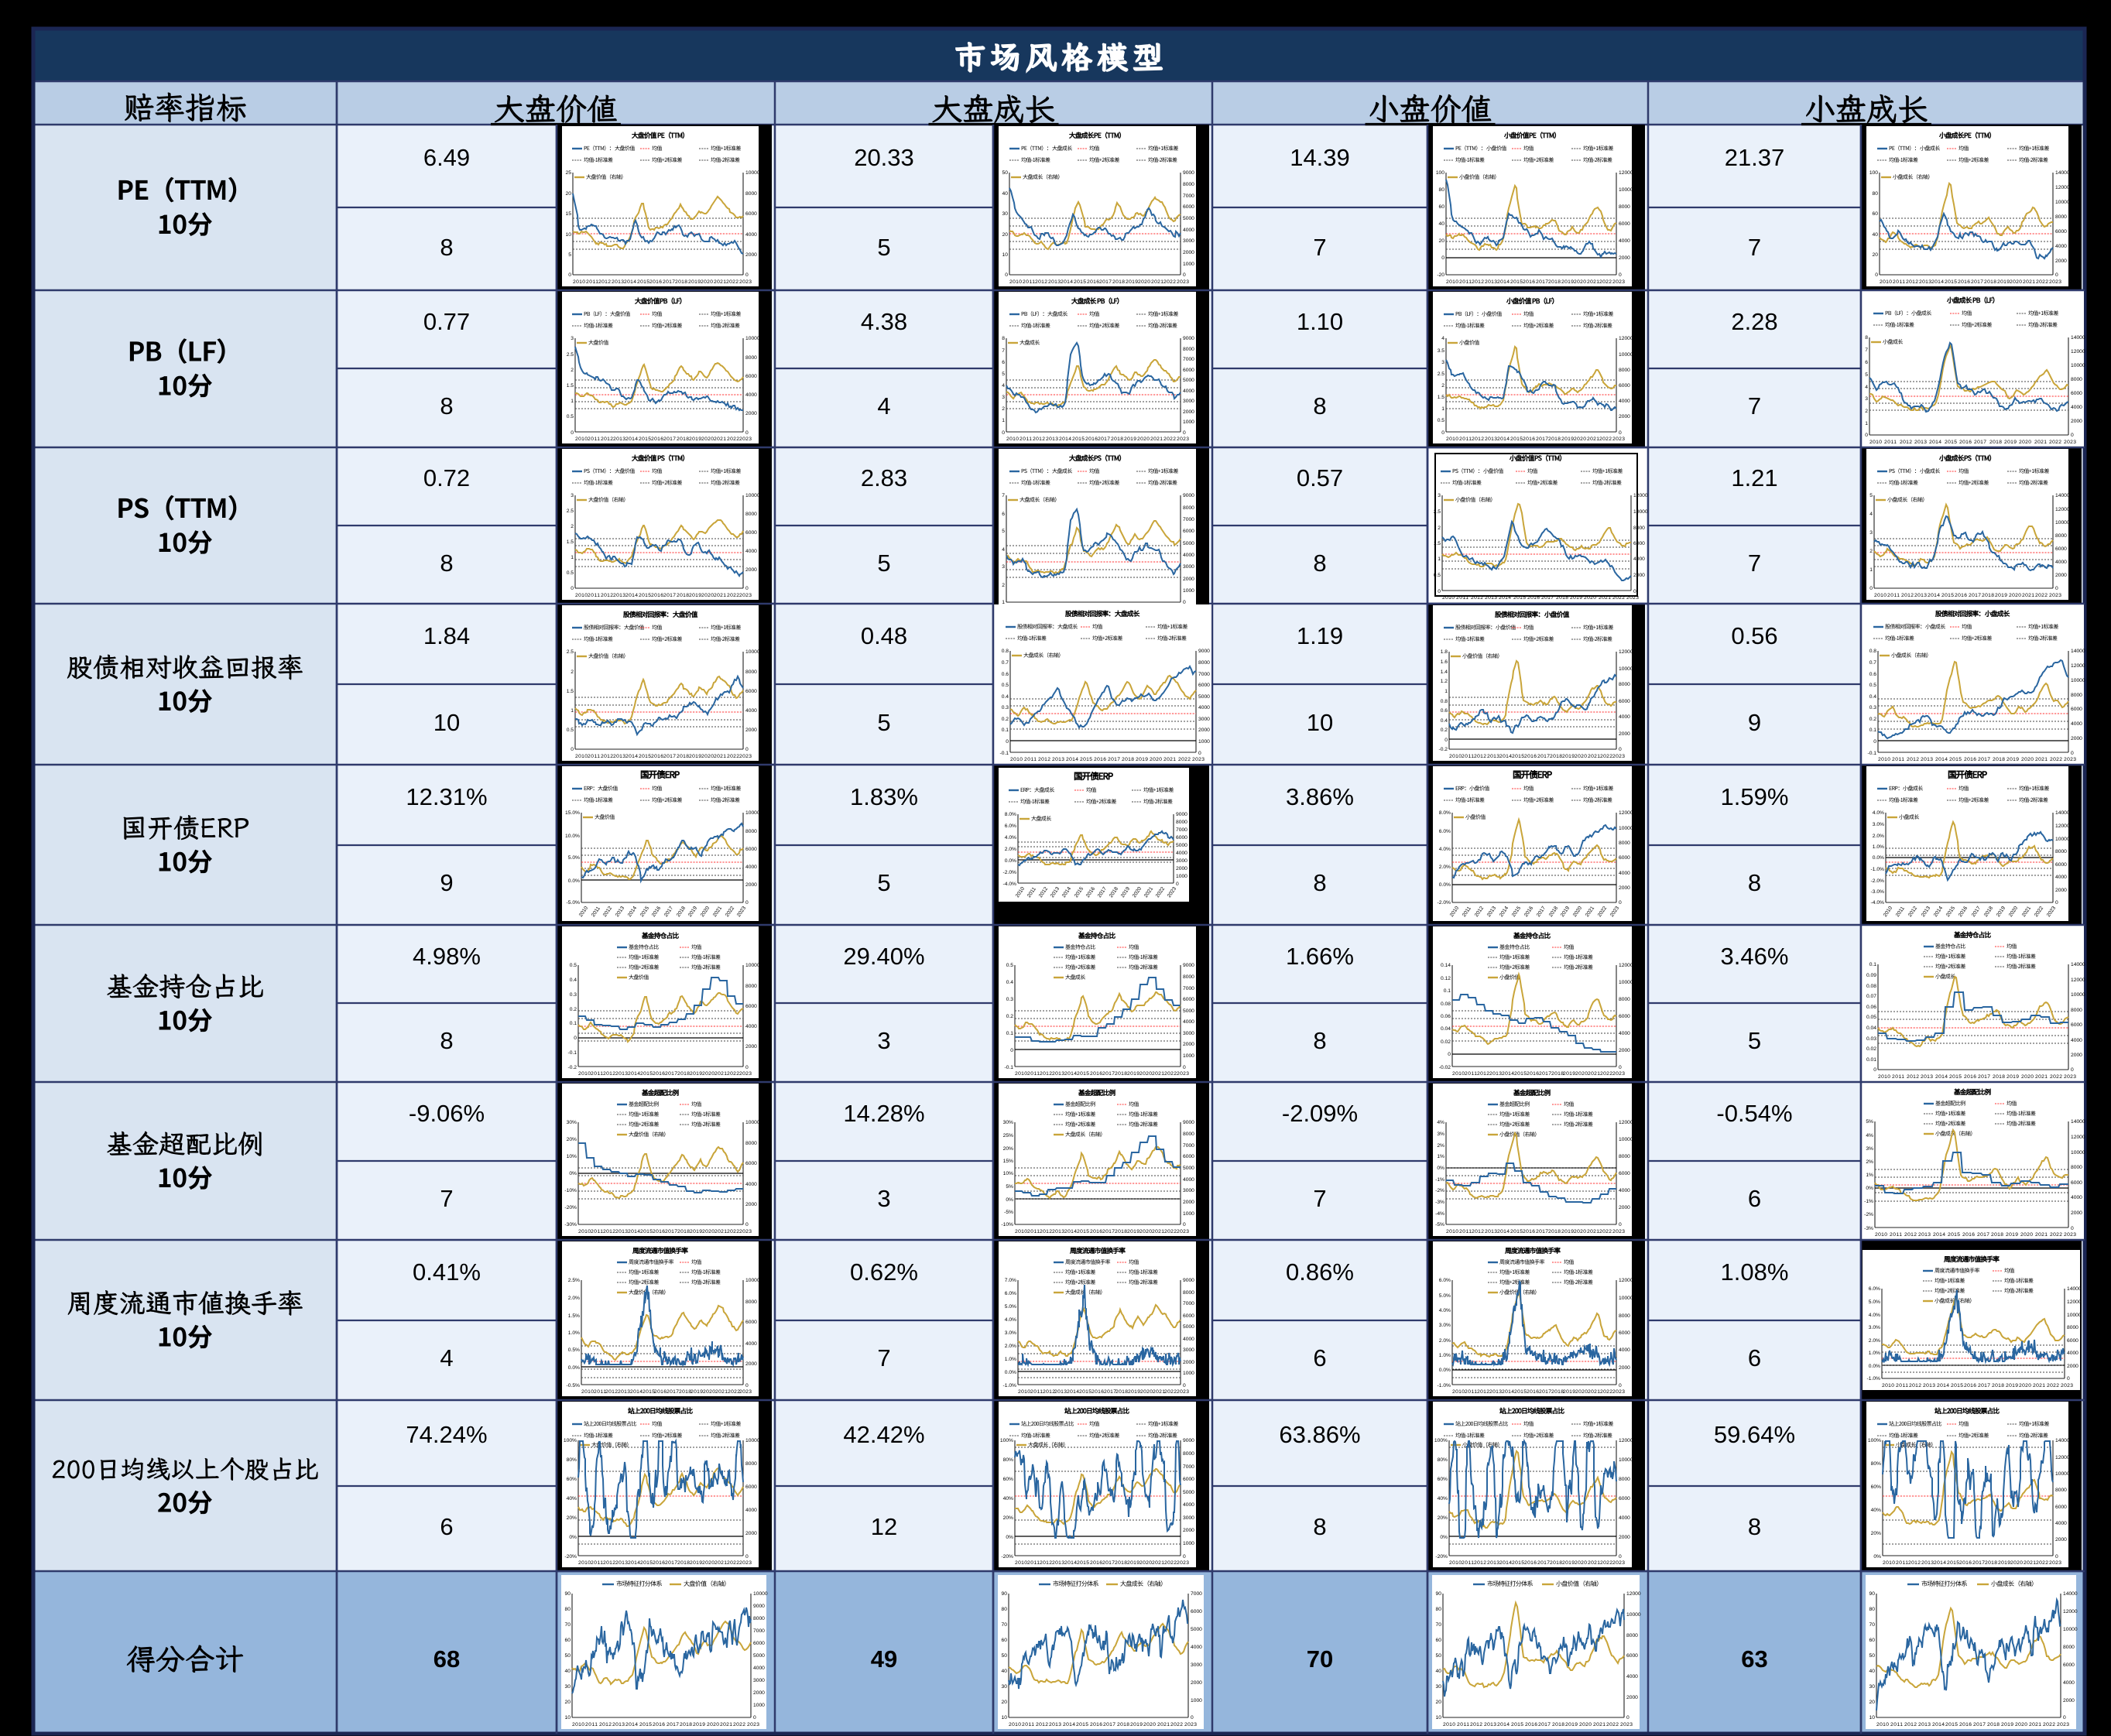 This screenshot has height=1736, width=2111. What do you see at coordinates (1870, 1136) in the screenshot?
I see `svg-text: 4%` at bounding box center [1870, 1136].